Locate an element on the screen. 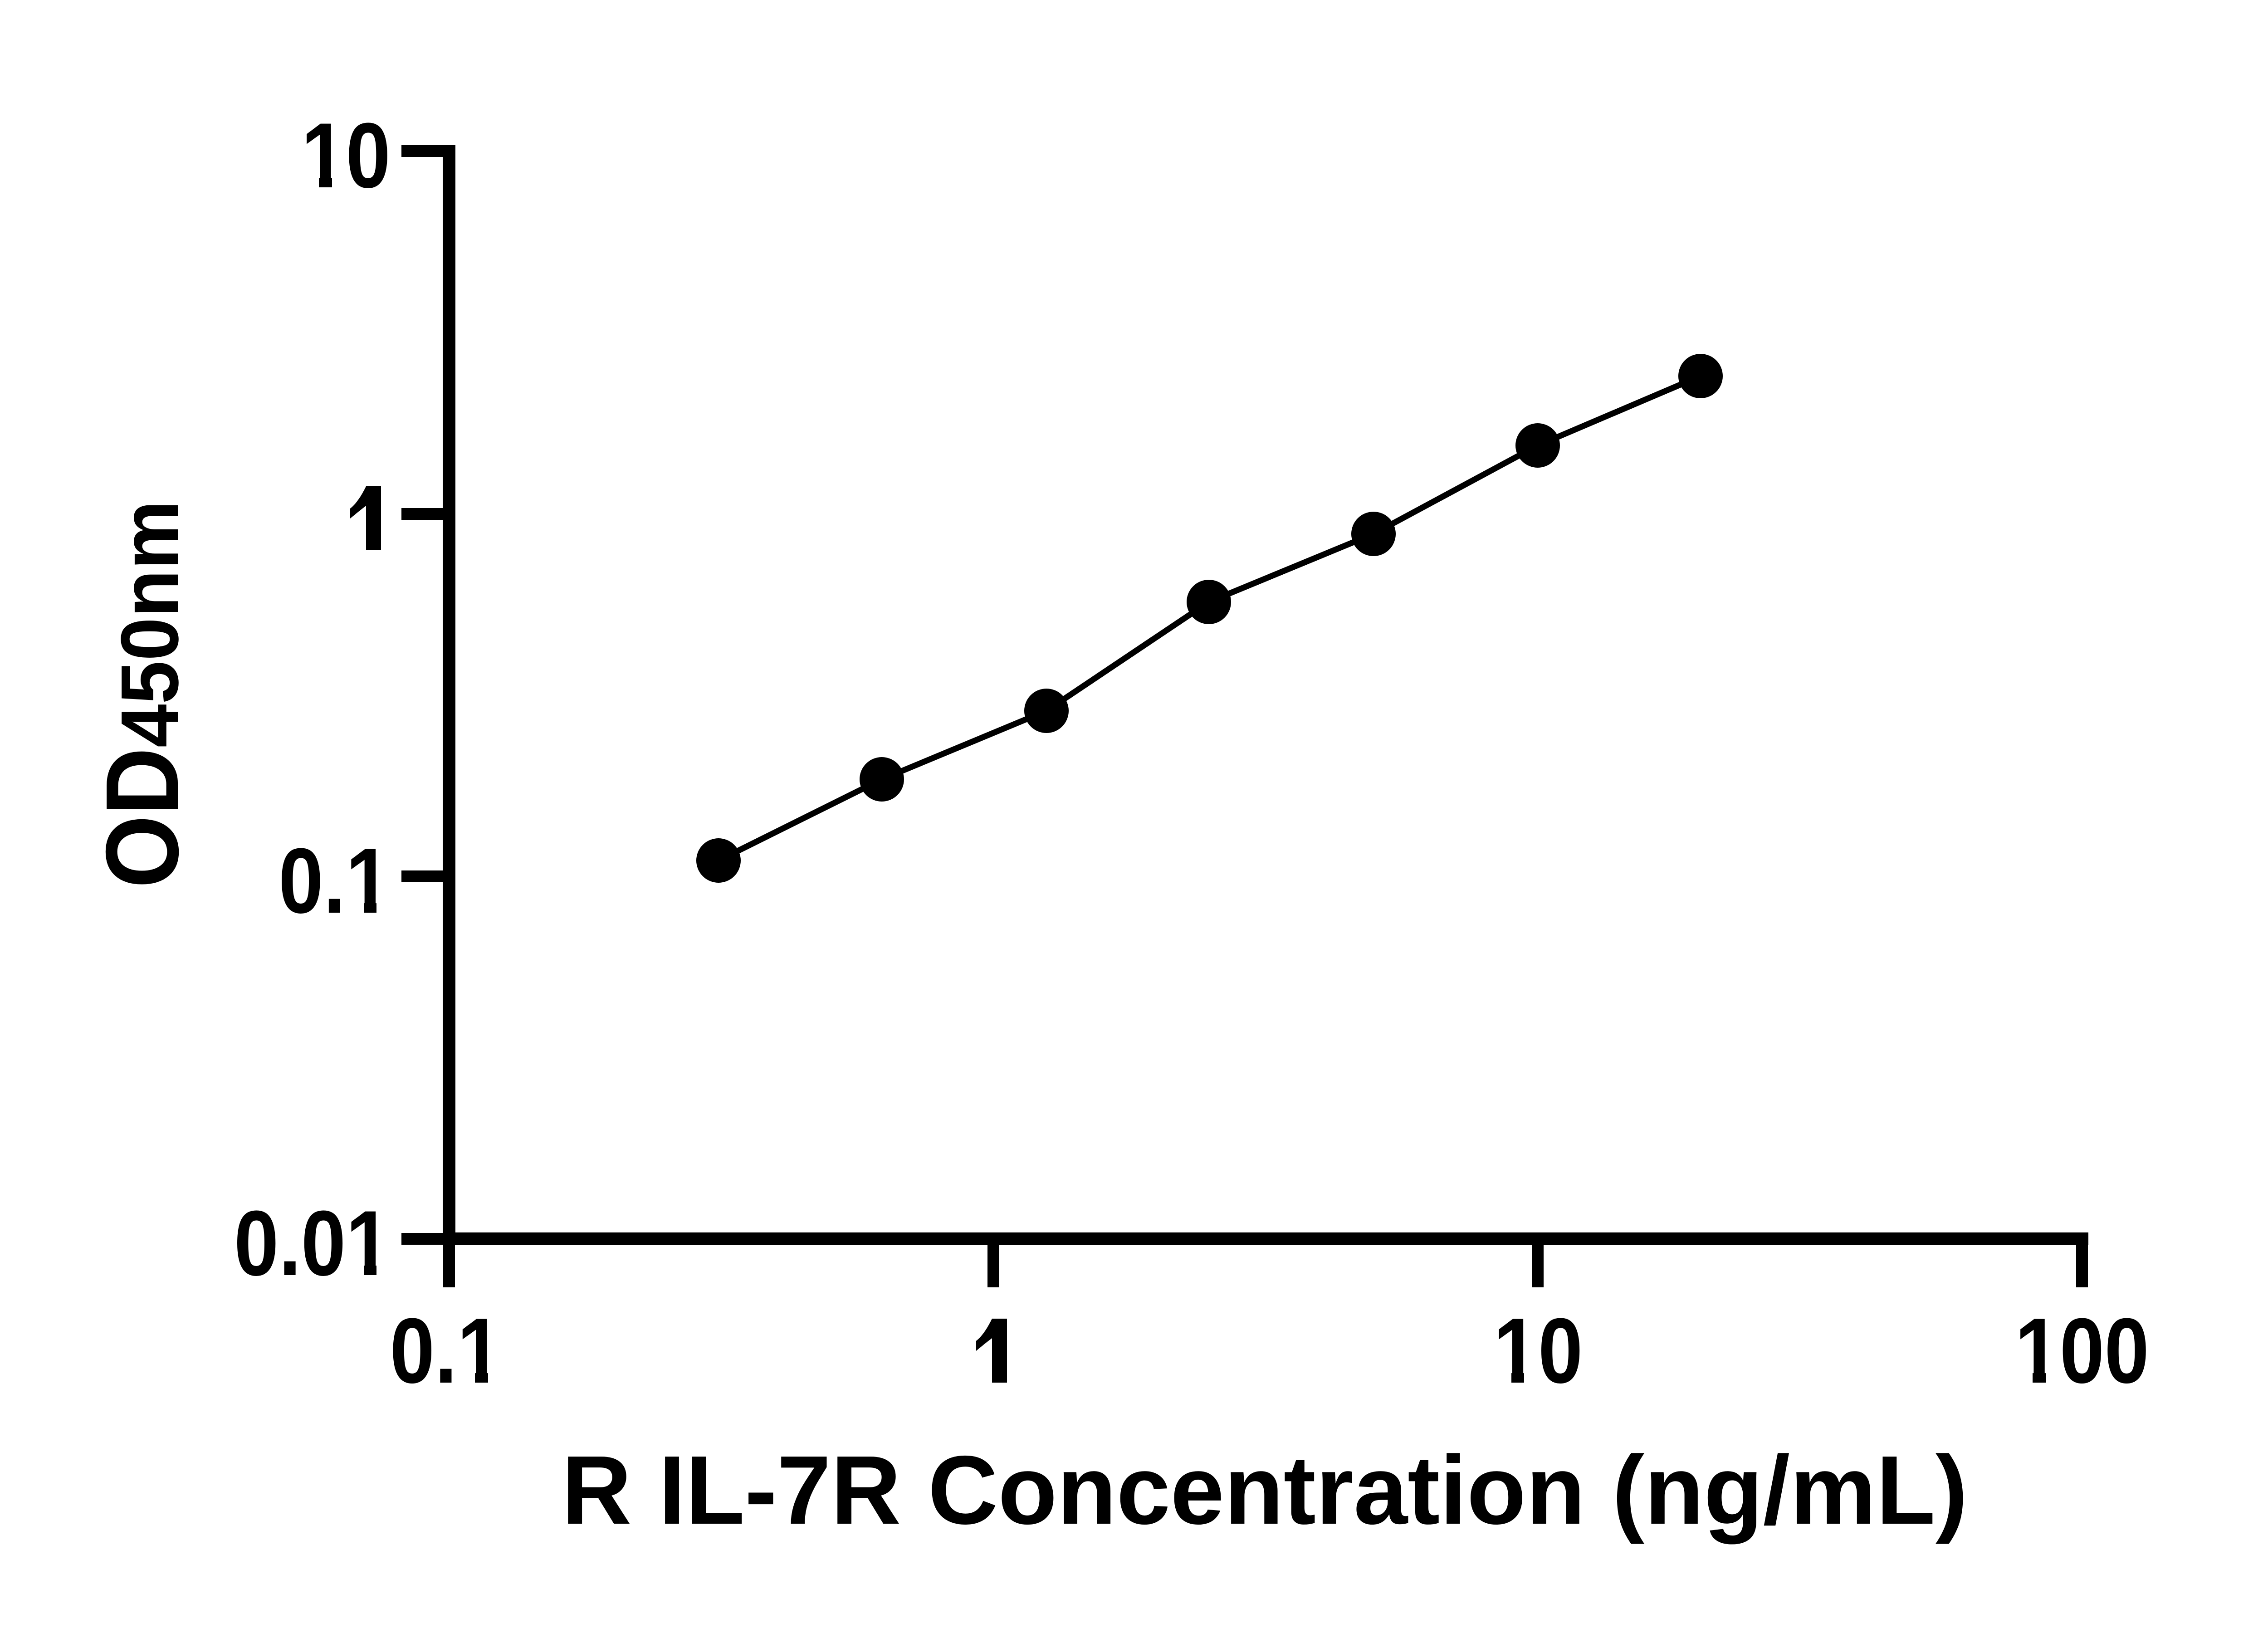 This screenshot has width=2268, height=1633. svg-text: 100 is located at coordinates (2082, 1351).